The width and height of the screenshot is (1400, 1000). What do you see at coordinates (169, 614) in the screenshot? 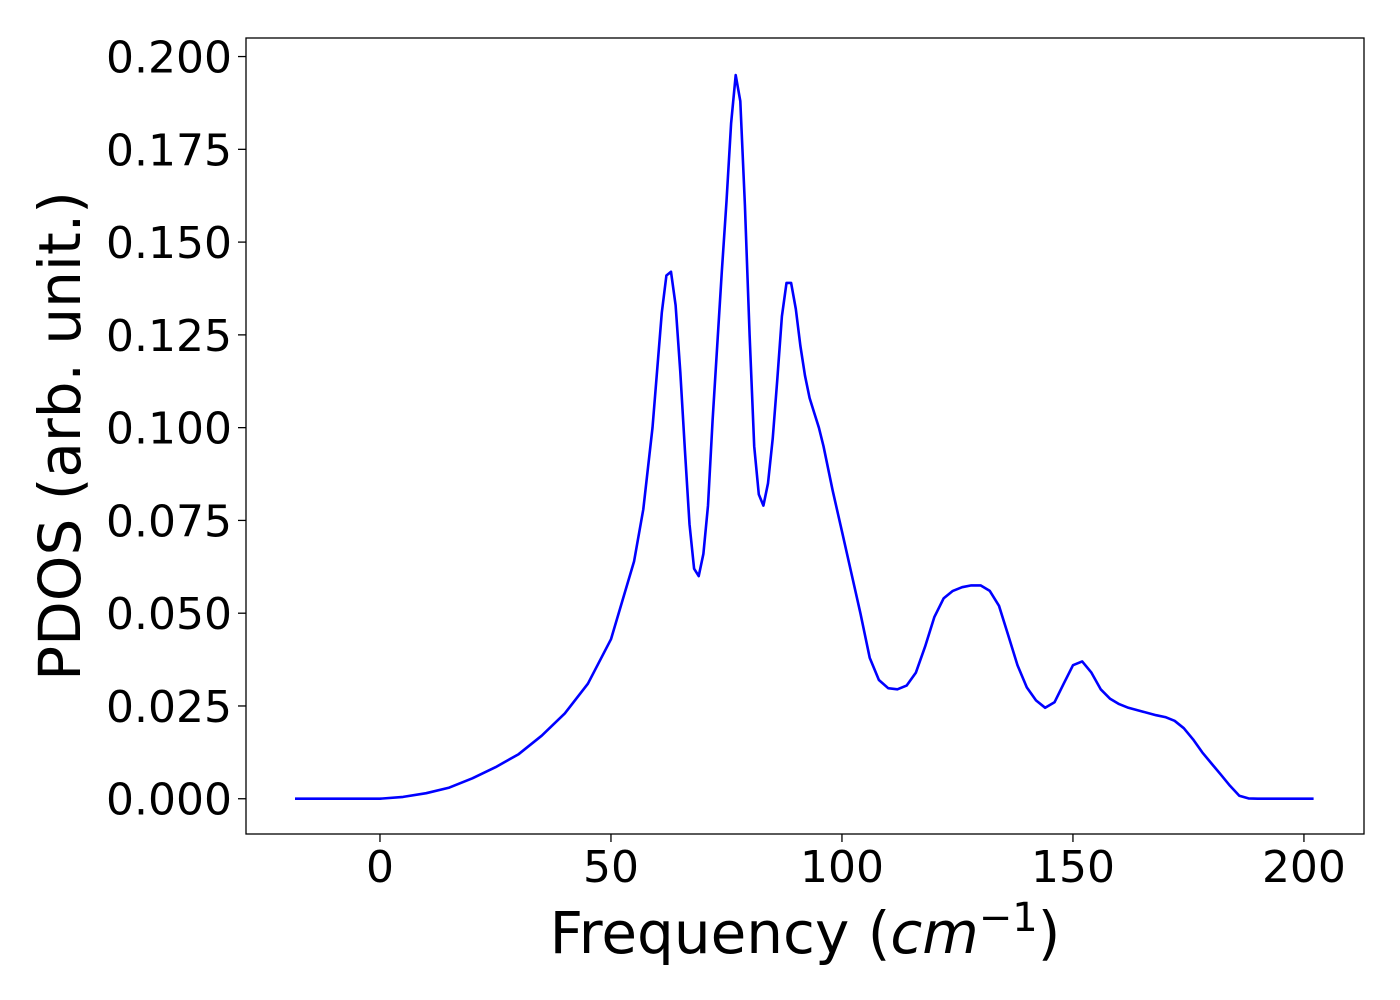
I see `y-tick-label: 0.050` at bounding box center [169, 614].